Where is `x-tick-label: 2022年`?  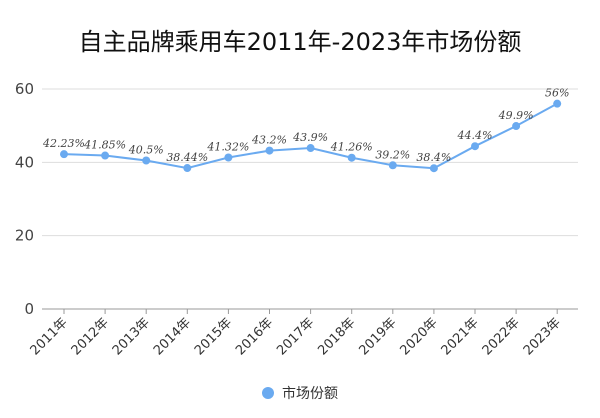 x-tick-label: 2022年 is located at coordinates (501, 336).